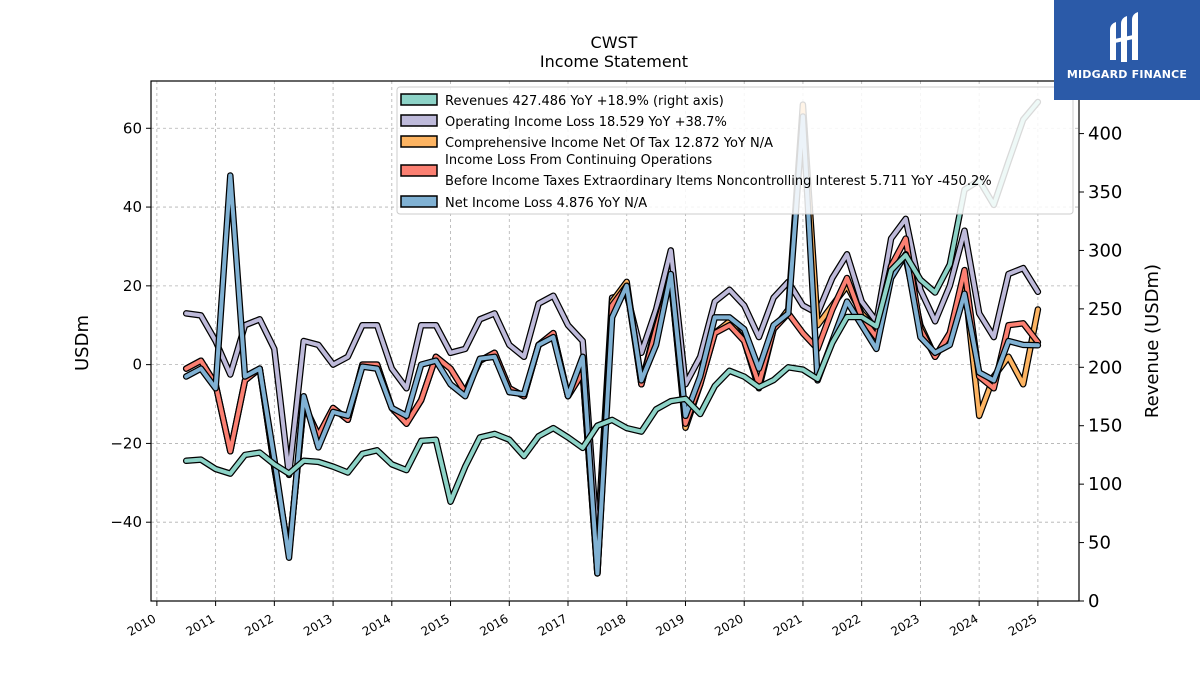  What do you see at coordinates (963, 624) in the screenshot?
I see `x-tick-label: 2024` at bounding box center [963, 624].